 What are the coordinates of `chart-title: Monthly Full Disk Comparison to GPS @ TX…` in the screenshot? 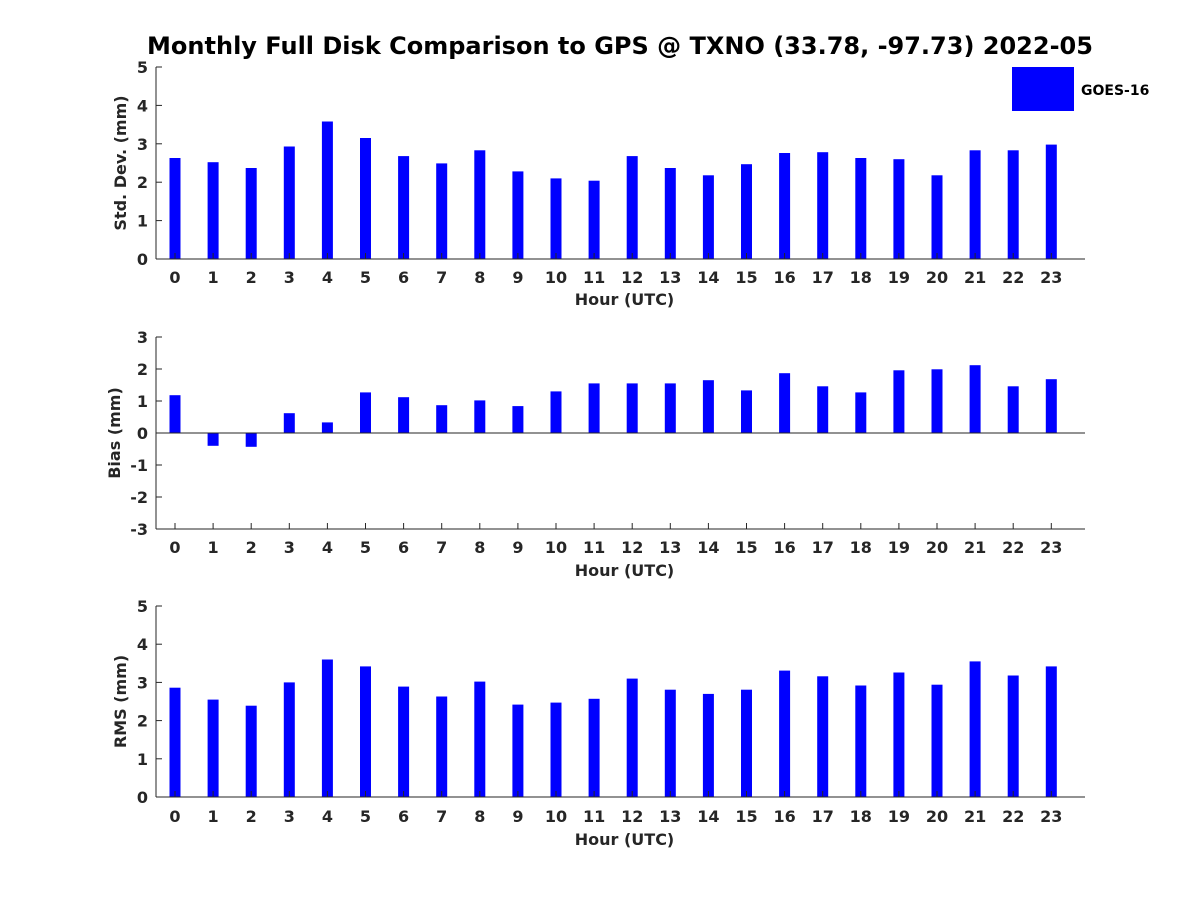 It's located at (620, 46).